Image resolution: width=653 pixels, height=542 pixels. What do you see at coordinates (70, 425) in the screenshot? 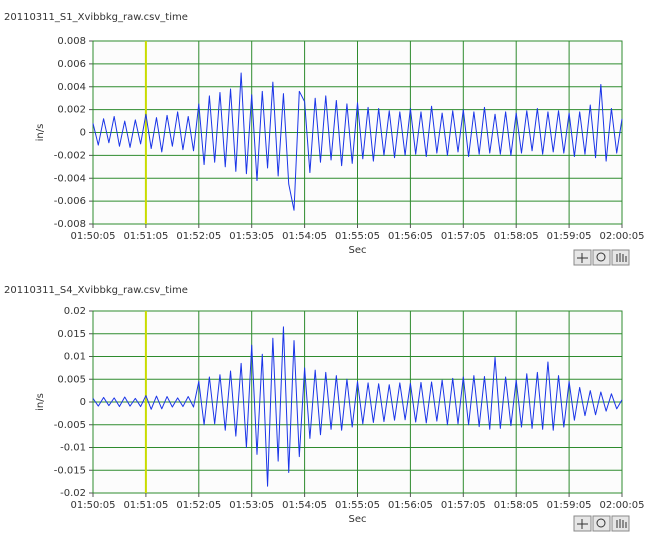
I see `y-tick-label: -0.005` at bounding box center [70, 425].